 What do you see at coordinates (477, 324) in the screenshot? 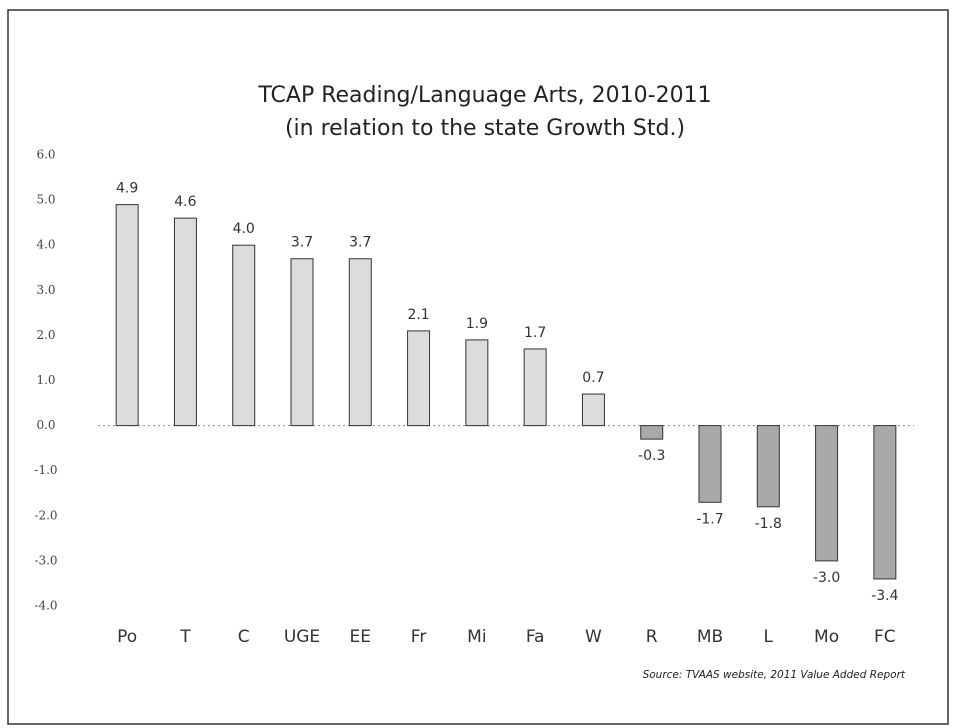
I see `value-label: 1.9` at bounding box center [477, 324].